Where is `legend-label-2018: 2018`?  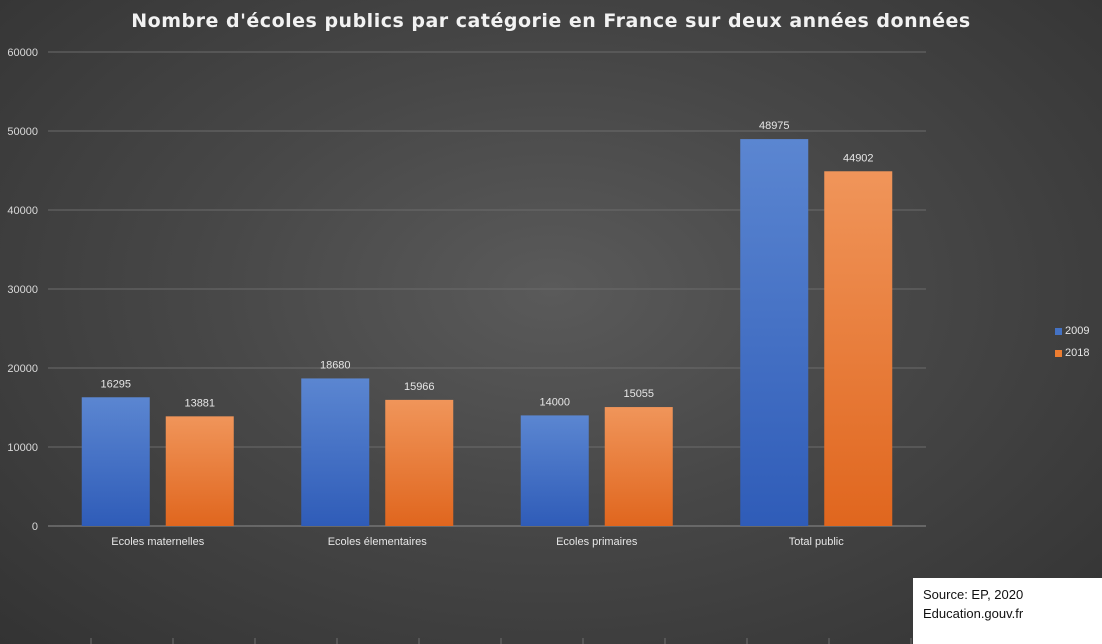 legend-label-2018: 2018 is located at coordinates (1077, 353).